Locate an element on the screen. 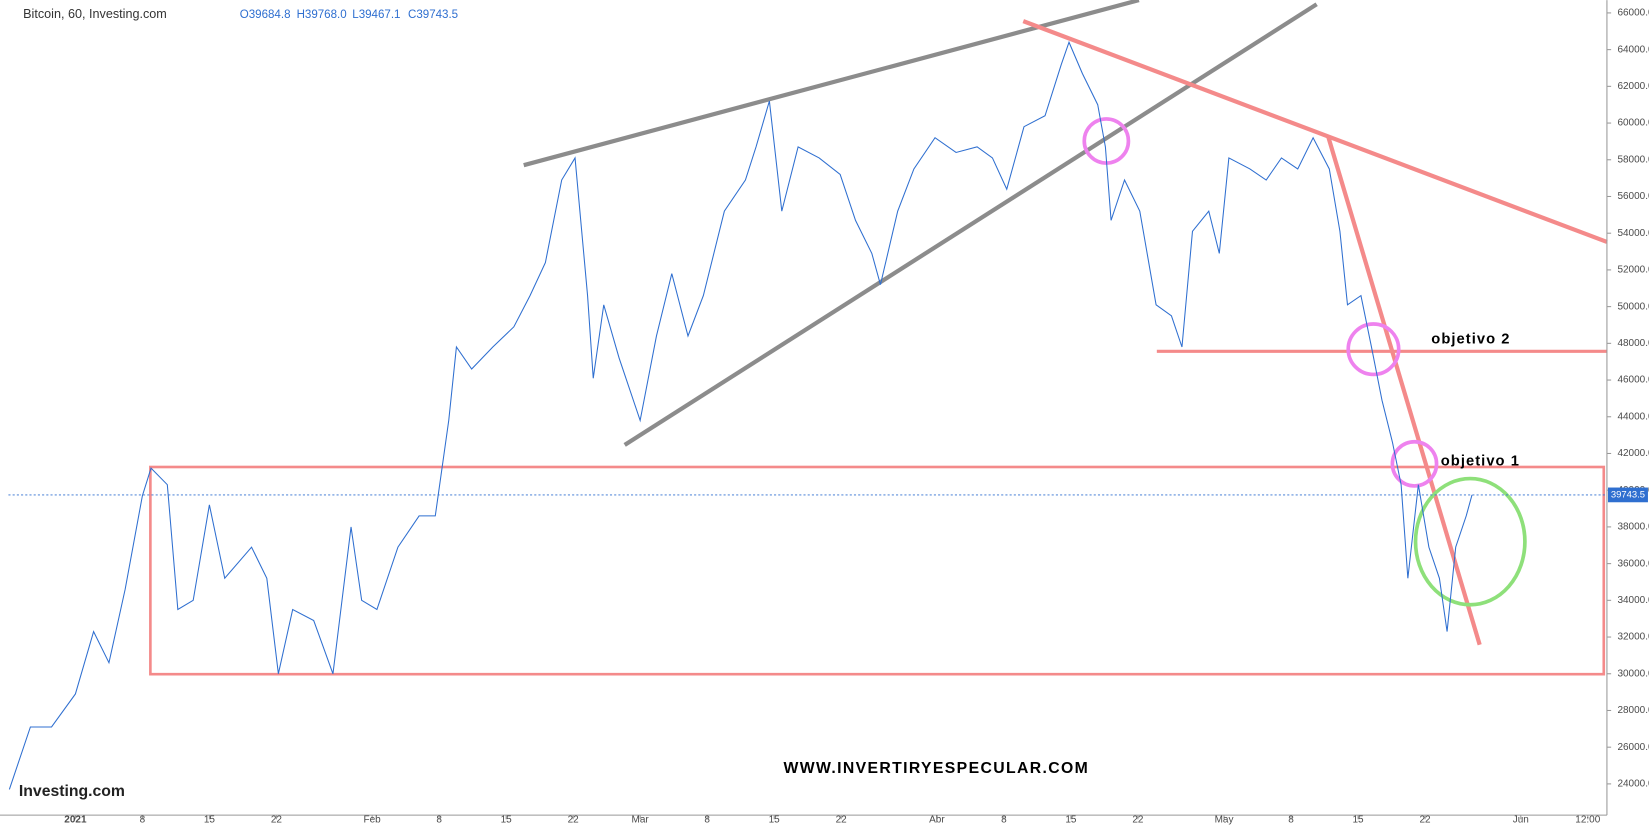 The width and height of the screenshot is (1649, 832). y-tick-label: 36000.0 is located at coordinates (1633, 563).